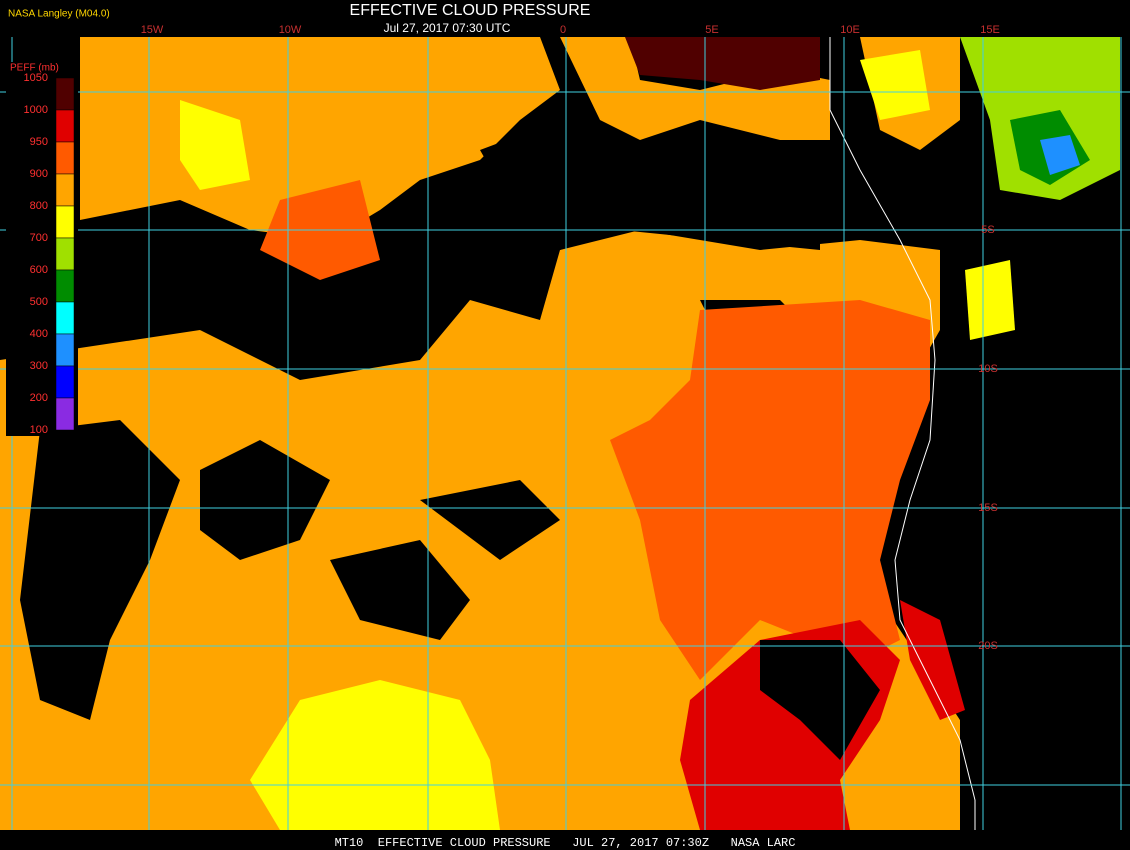 This screenshot has height=850, width=1130. I want to click on latitude-label: 15S, so click(988, 508).